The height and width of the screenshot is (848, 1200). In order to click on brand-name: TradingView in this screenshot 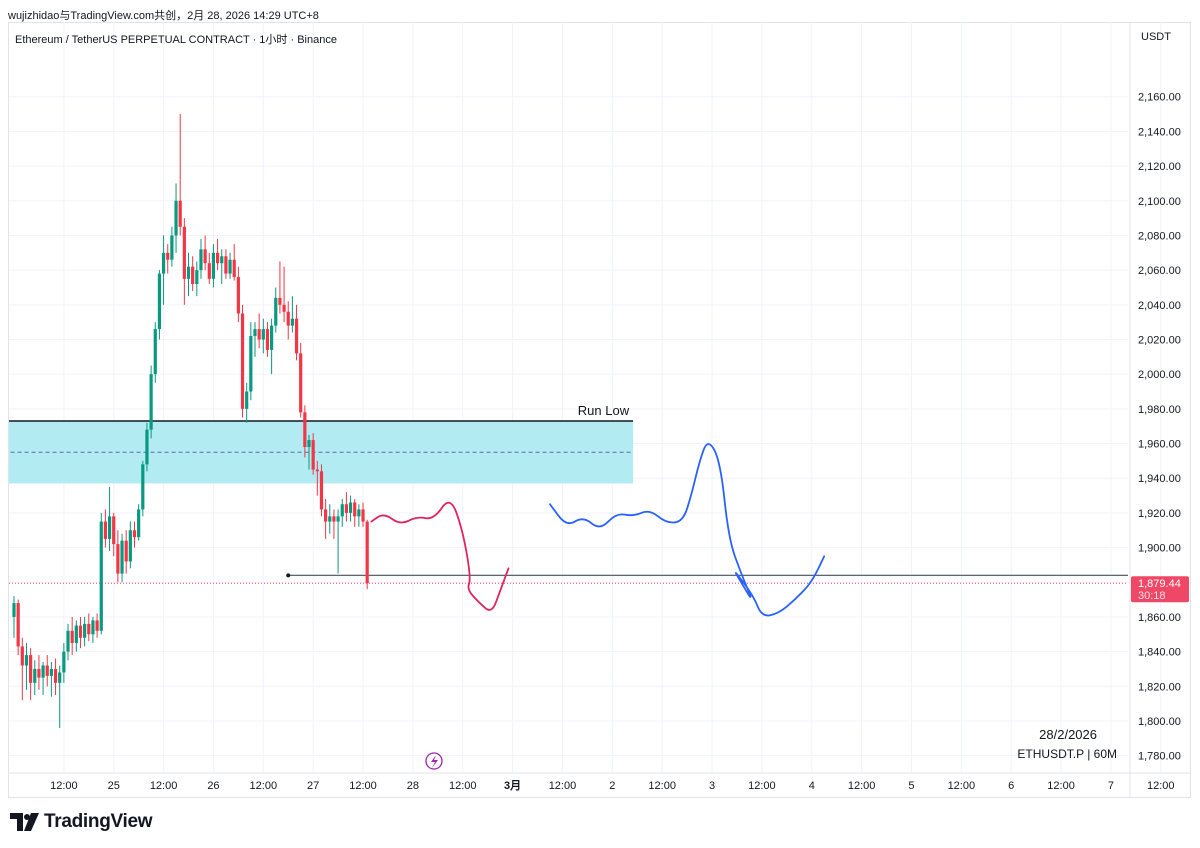, I will do `click(98, 821)`.